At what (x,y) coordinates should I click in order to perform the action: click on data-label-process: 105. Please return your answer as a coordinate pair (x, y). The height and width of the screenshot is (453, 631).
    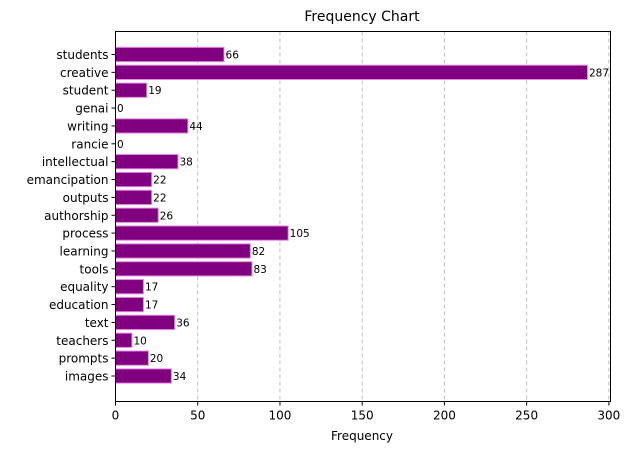
    Looking at the image, I should click on (300, 234).